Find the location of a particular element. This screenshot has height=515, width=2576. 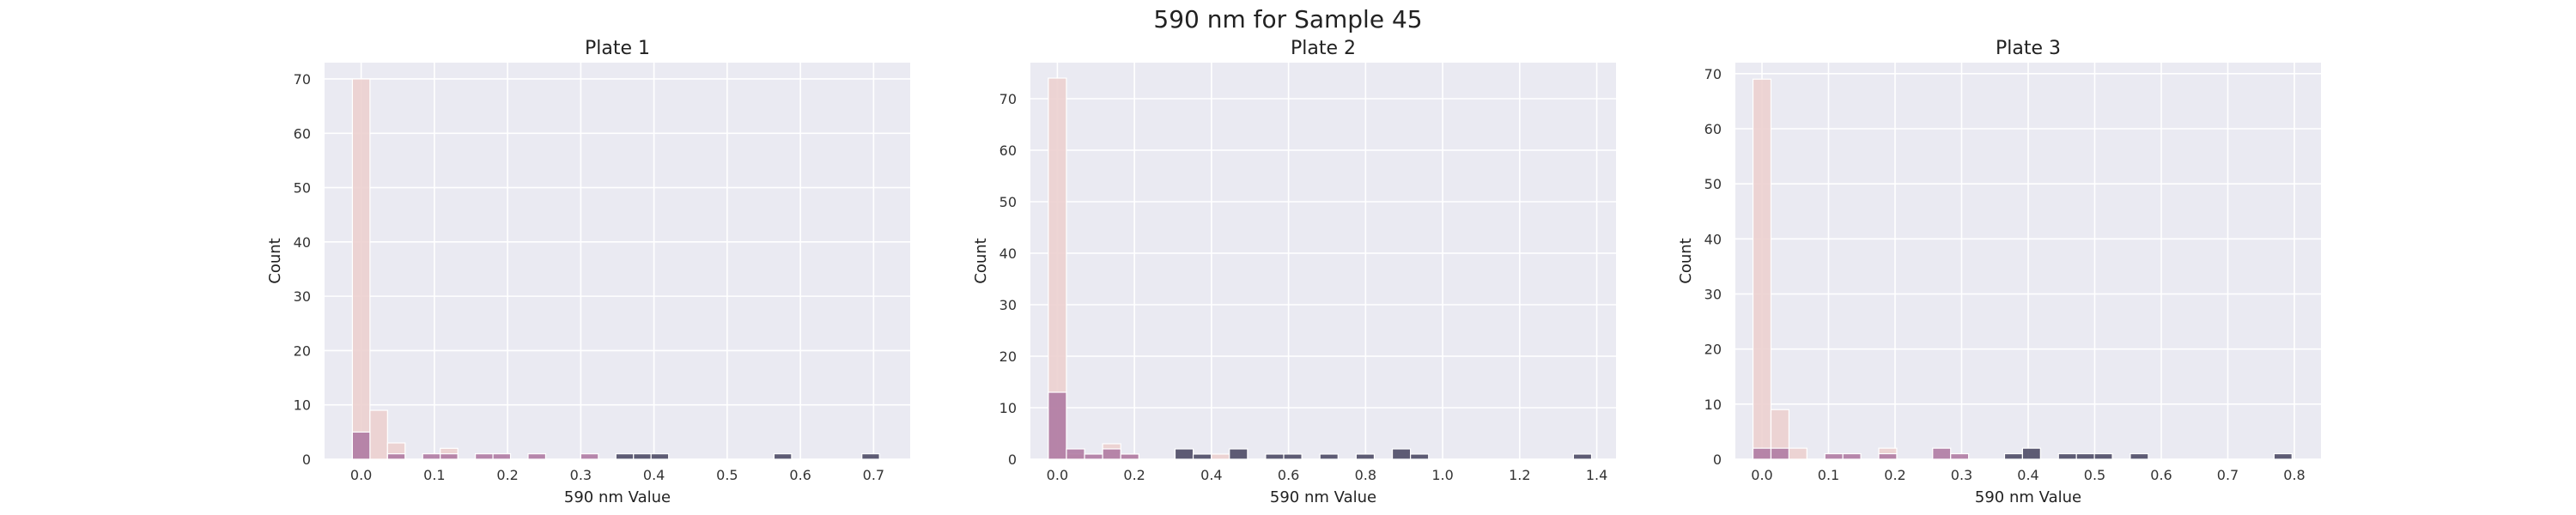

panel-title: Plate 3 is located at coordinates (2028, 48).